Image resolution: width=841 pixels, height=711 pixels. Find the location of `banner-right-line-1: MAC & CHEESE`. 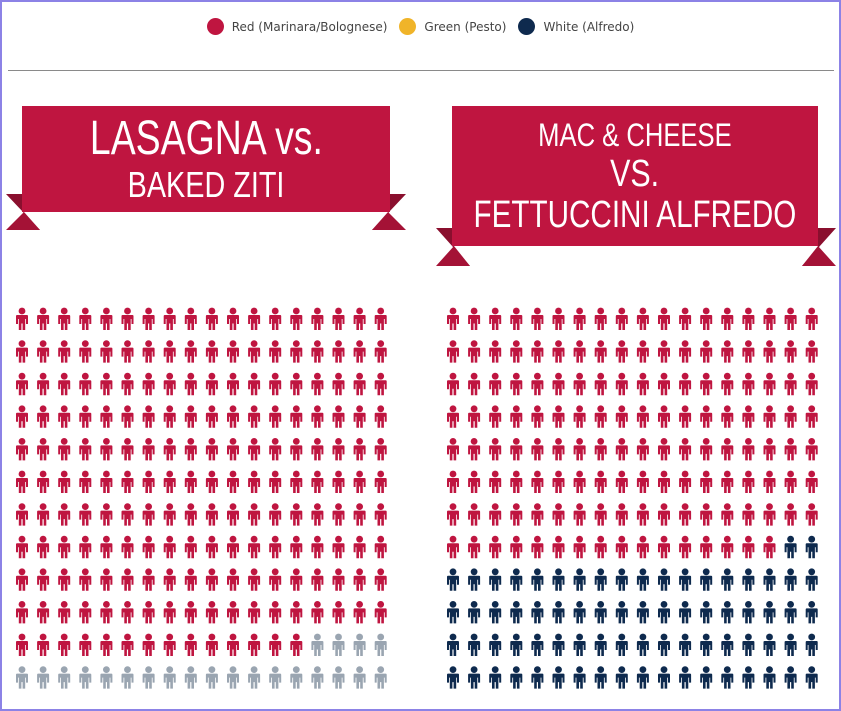

banner-right-line-1: MAC & CHEESE is located at coordinates (635, 135).